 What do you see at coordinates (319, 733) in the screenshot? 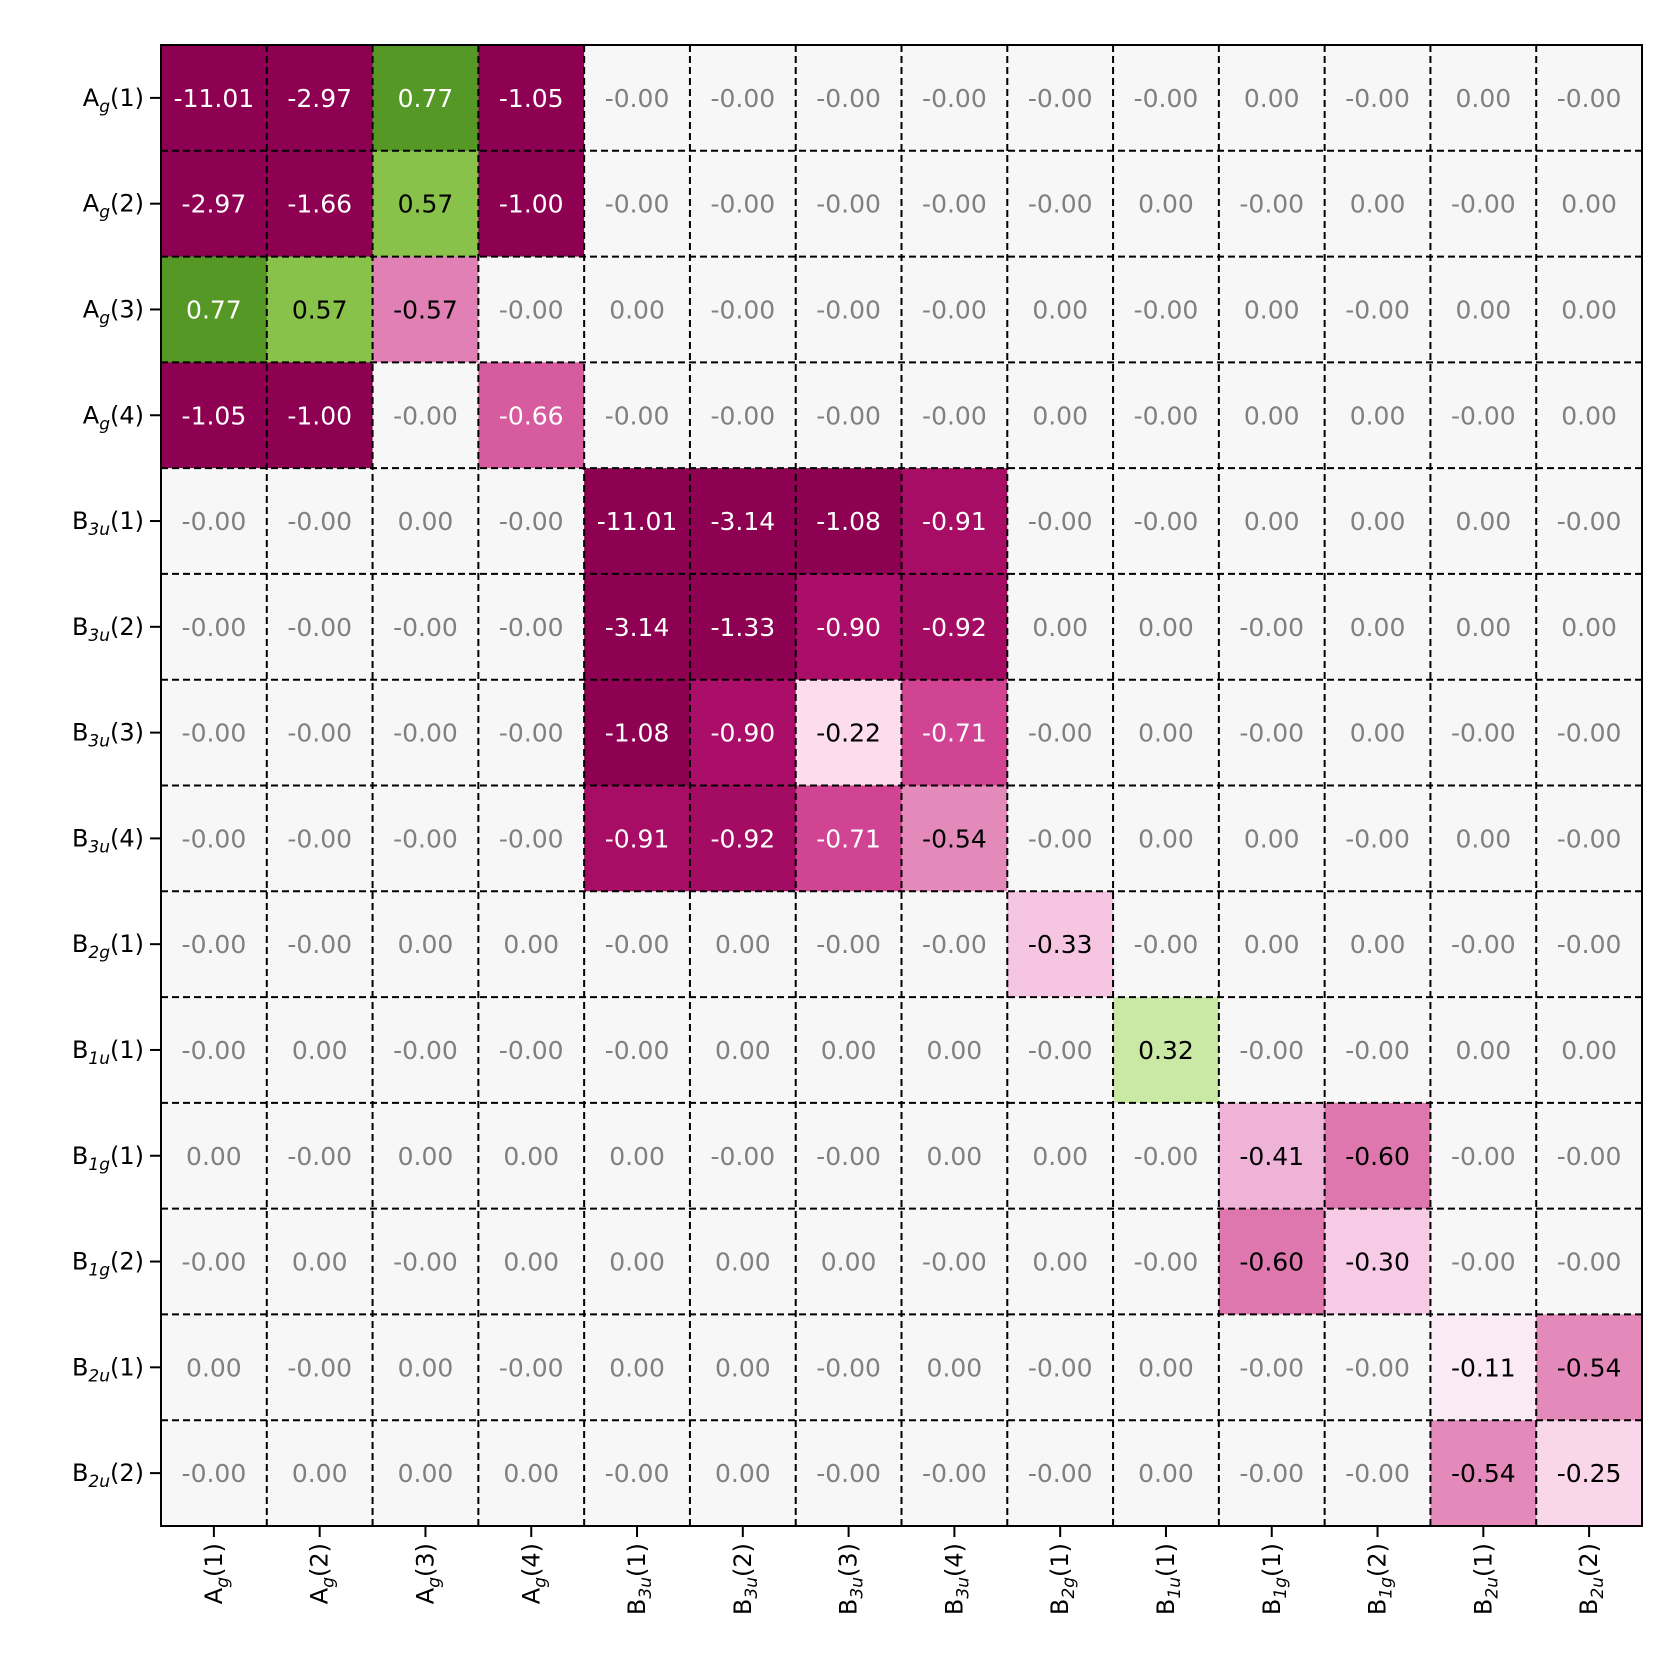
I see `cell-value-r7-c2: -0.00` at bounding box center [319, 733].